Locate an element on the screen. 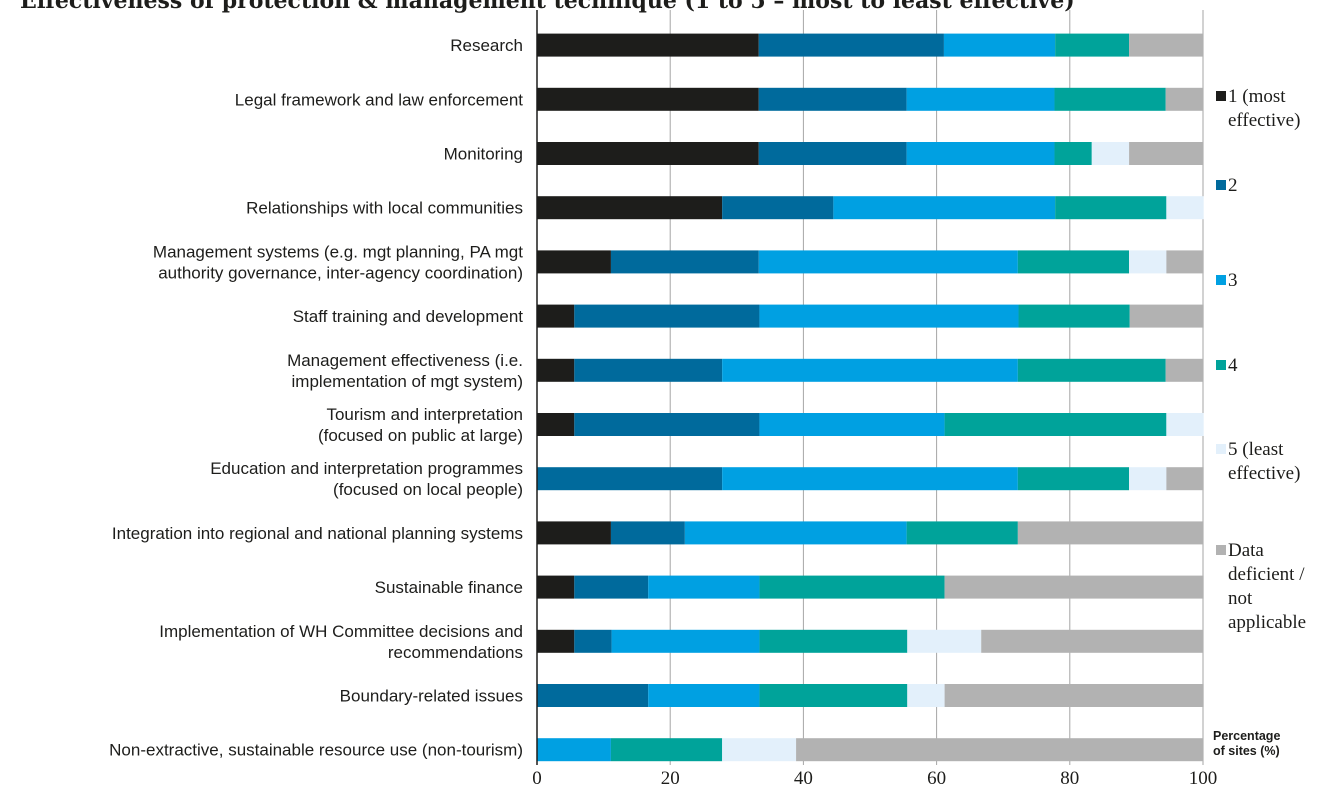 The image size is (1336, 787). category-label: Tourism and interpretation is located at coordinates (424, 414).